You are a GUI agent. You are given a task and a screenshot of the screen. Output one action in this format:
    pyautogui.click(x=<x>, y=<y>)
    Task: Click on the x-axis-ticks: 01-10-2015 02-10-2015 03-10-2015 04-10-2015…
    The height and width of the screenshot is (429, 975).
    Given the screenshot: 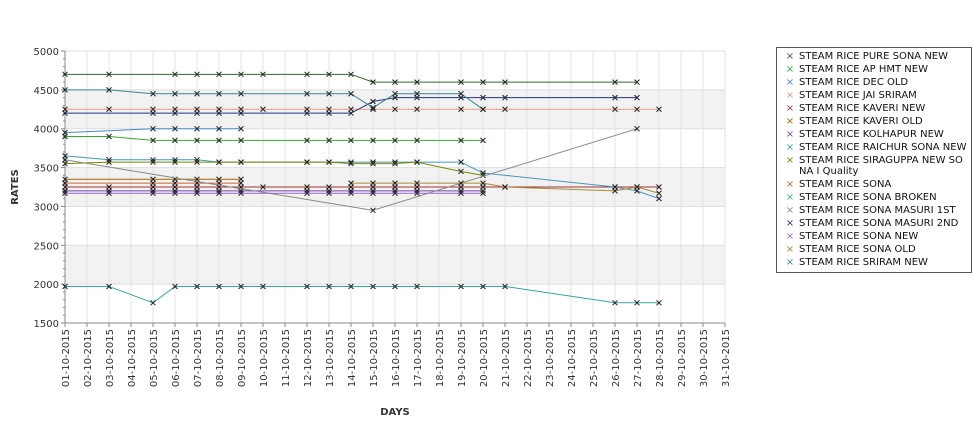 What is the action you would take?
    pyautogui.click(x=396, y=355)
    